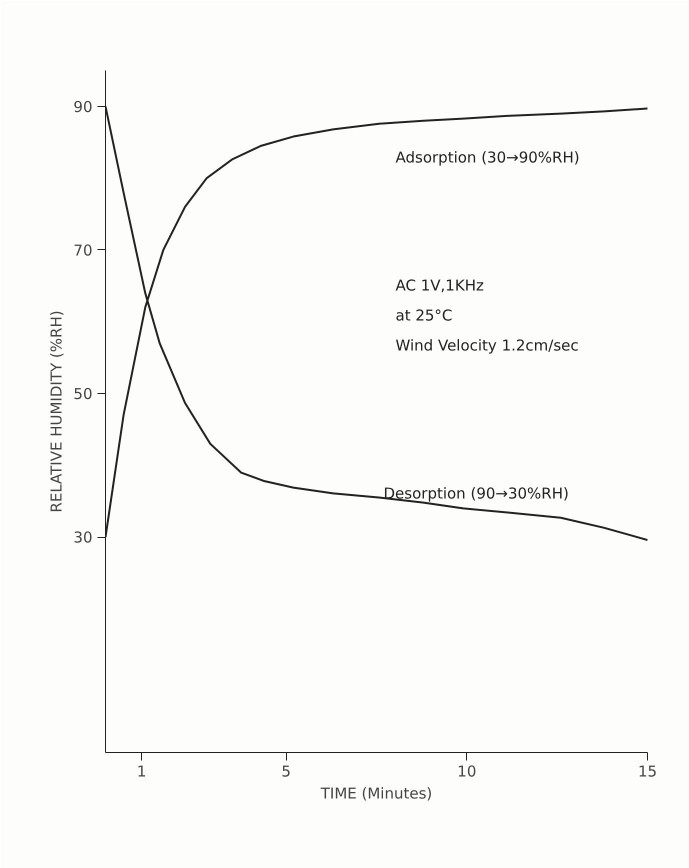  What do you see at coordinates (466, 771) in the screenshot?
I see `x-tick-label: 10` at bounding box center [466, 771].